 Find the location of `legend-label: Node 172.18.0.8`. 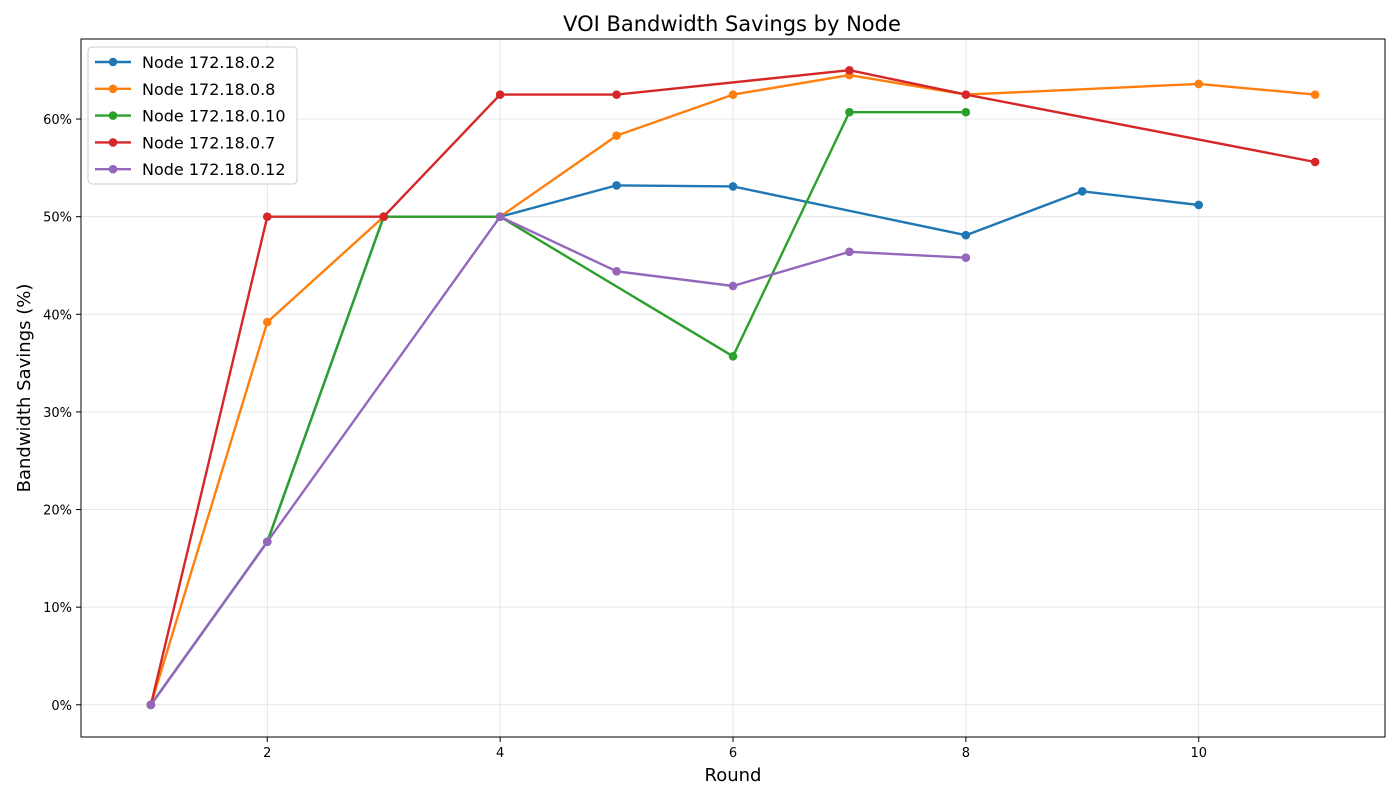

legend-label: Node 172.18.0.8 is located at coordinates (208, 89).